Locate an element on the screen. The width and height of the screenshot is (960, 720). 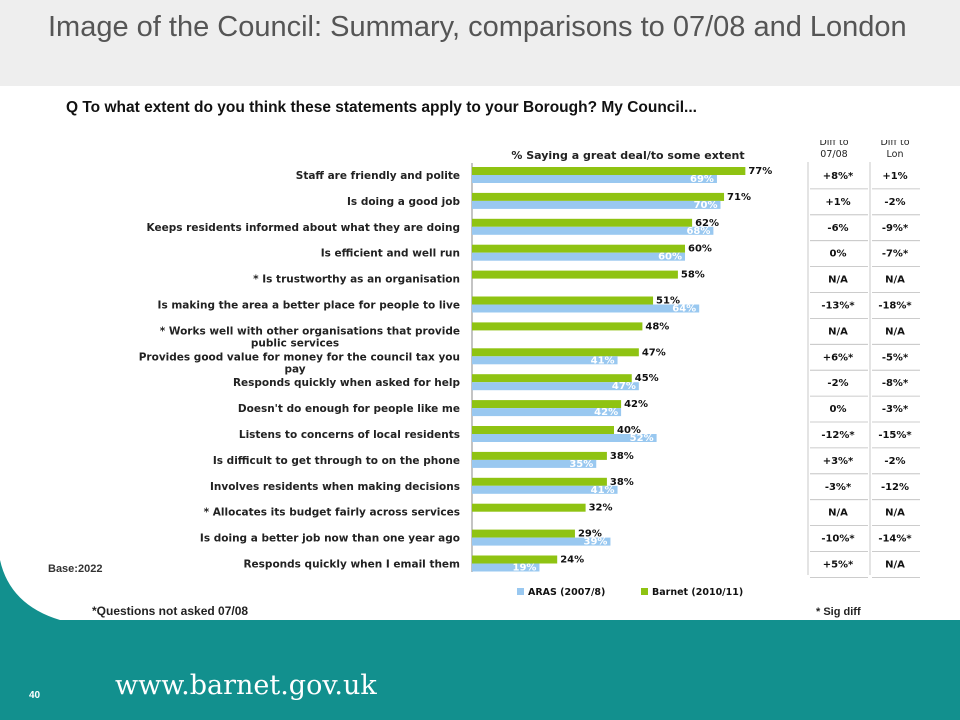
barnet-data-label: 45% is located at coordinates (647, 378).